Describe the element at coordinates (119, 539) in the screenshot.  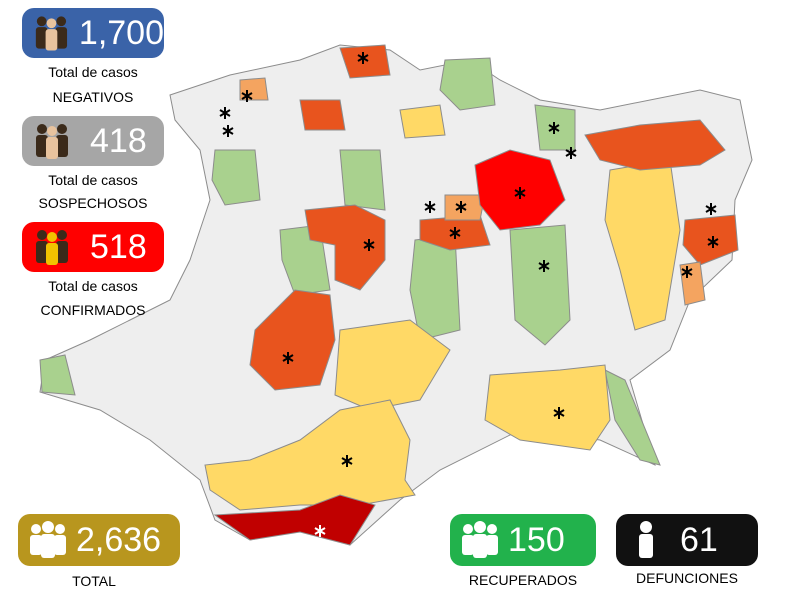
I see `stat-value: 2,636` at that location.